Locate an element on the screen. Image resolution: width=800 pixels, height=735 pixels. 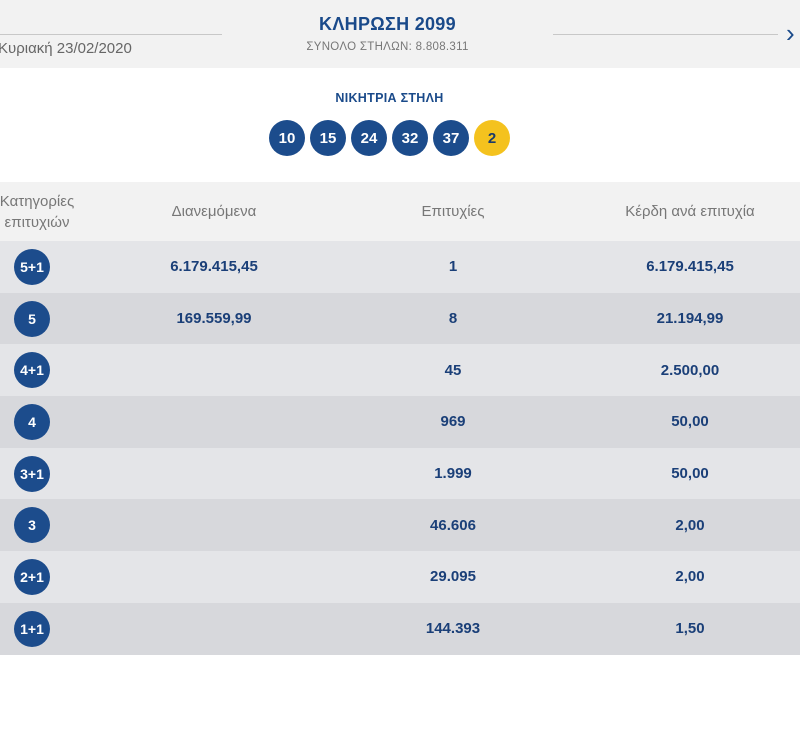
winning-number-ball: 10 is located at coordinates (287, 138).